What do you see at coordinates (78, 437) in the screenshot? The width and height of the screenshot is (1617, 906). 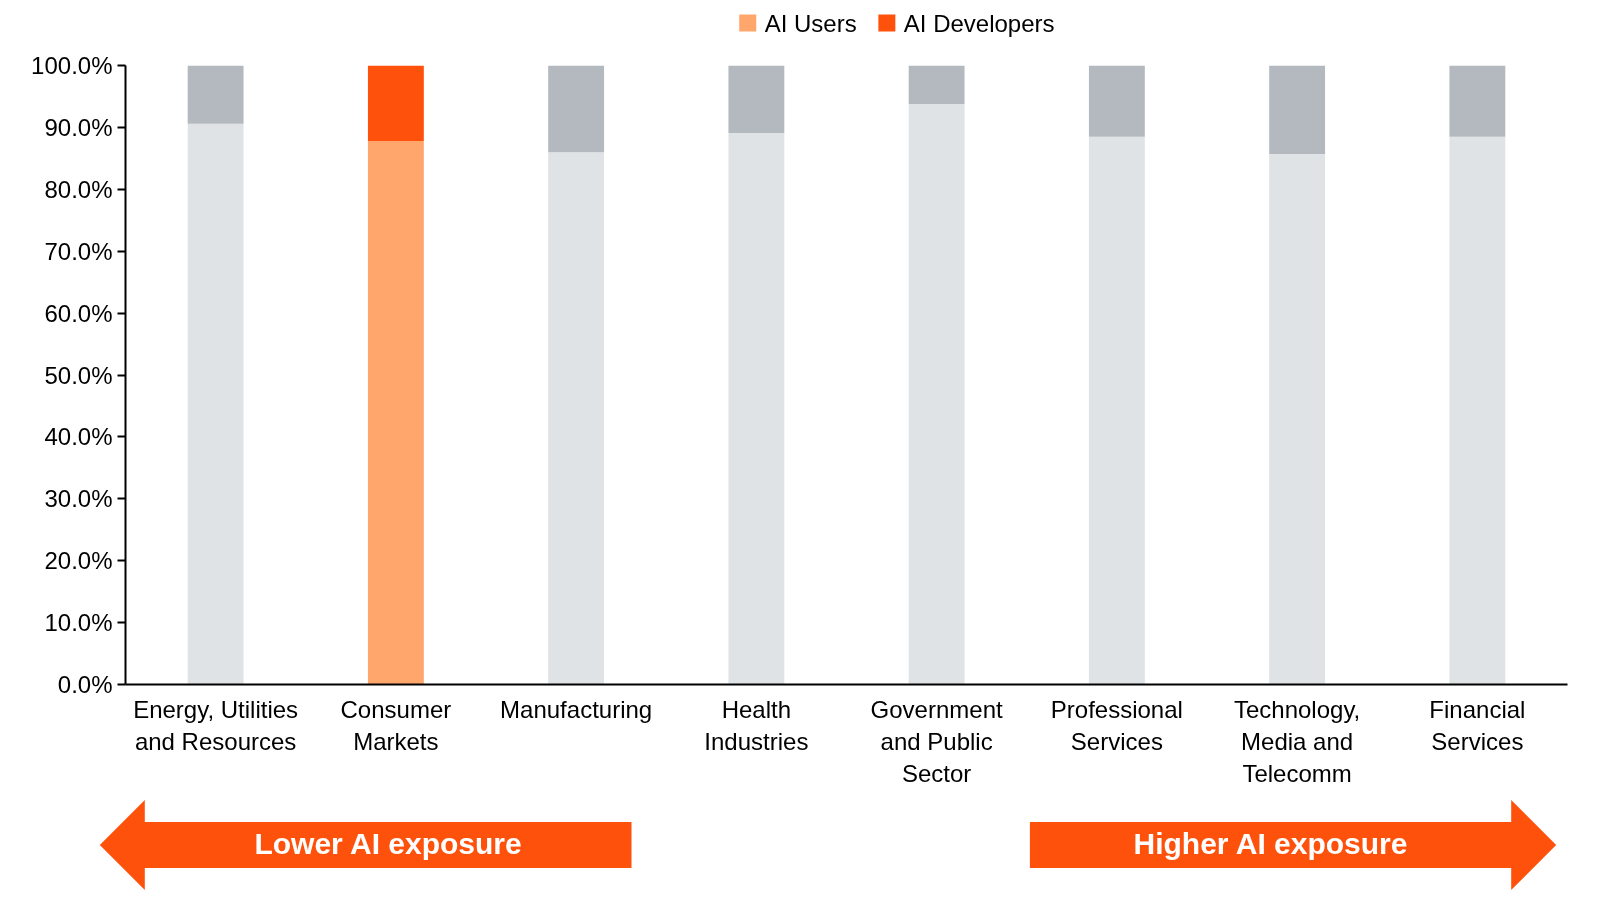 I see `y-tick-label: 40.0%` at bounding box center [78, 437].